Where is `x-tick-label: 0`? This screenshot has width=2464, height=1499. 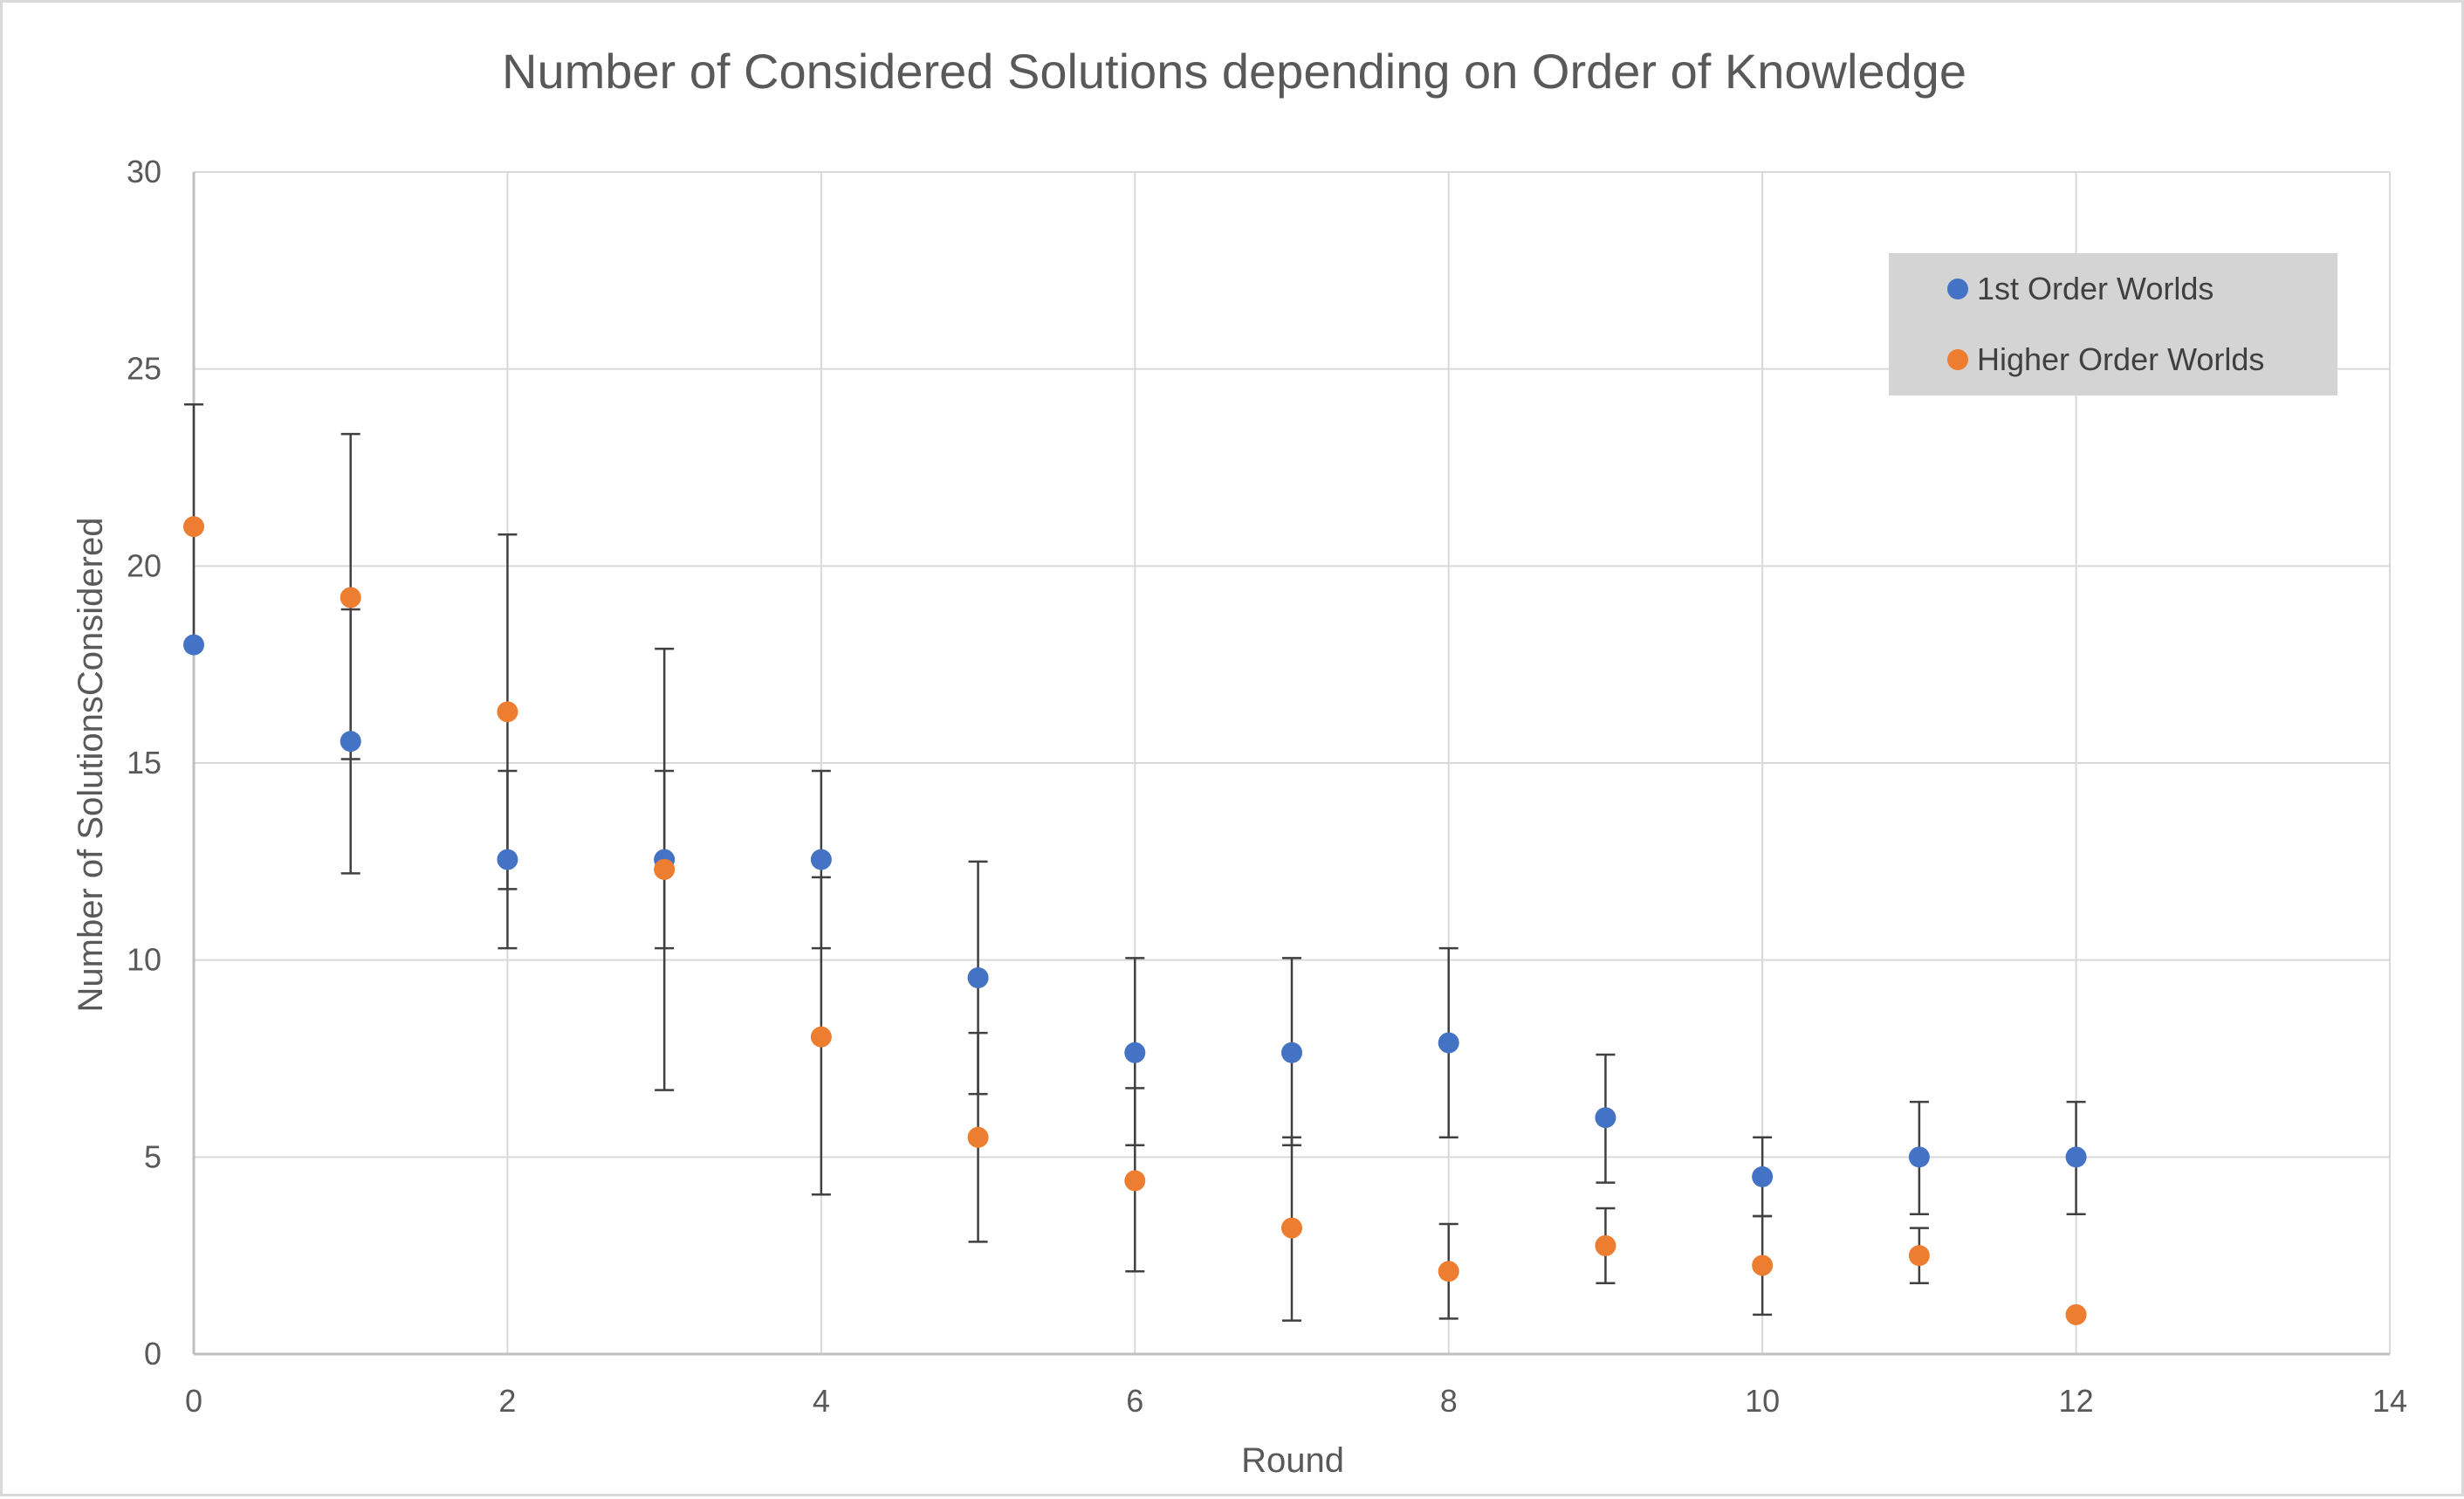 x-tick-label: 0 is located at coordinates (193, 1401).